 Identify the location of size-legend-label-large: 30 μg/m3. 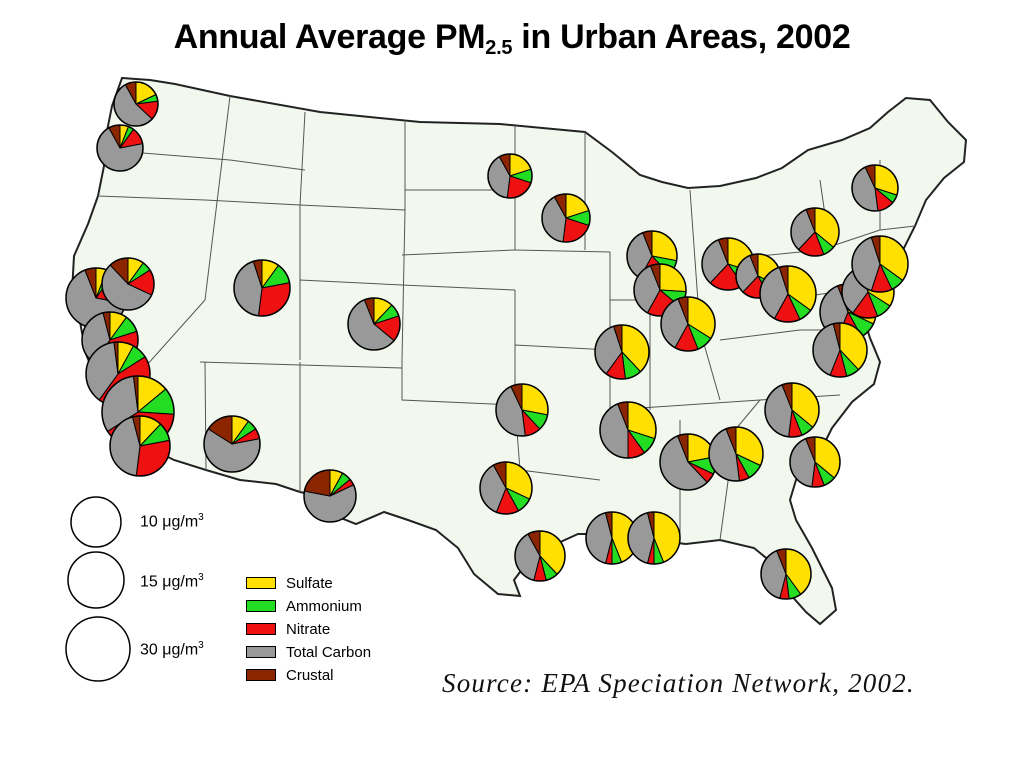
(172, 649).